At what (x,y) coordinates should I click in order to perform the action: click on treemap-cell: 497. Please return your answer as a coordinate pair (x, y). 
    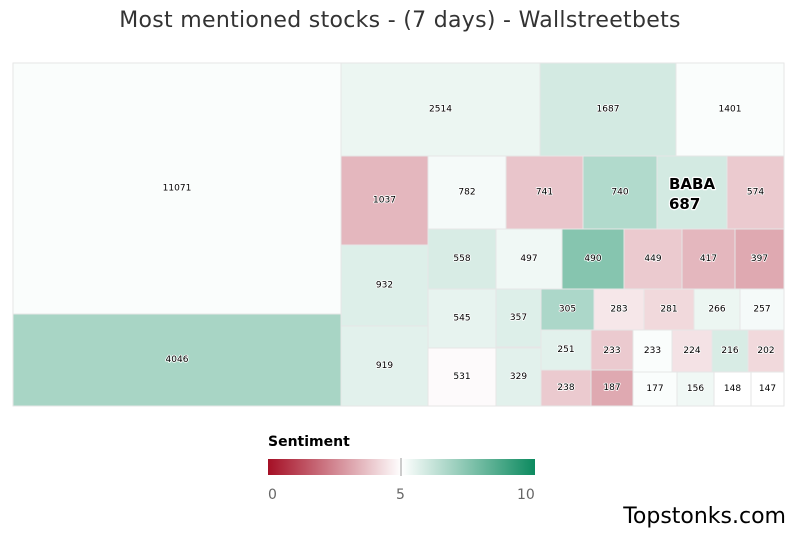
    Looking at the image, I should click on (529, 259).